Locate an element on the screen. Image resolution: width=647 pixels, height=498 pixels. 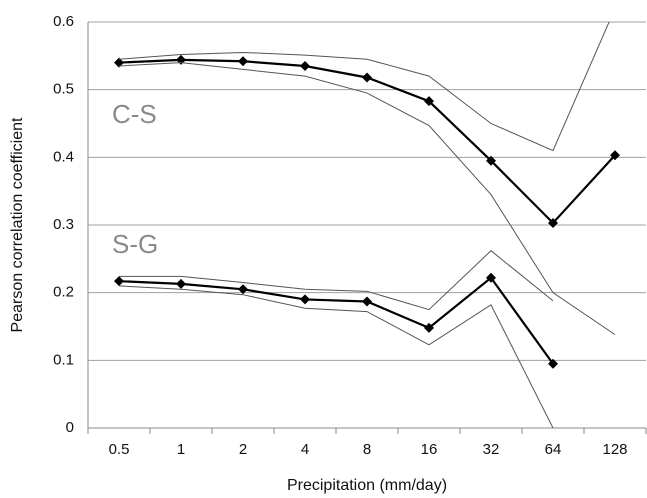
x-tick-label: 16 is located at coordinates (429, 449).